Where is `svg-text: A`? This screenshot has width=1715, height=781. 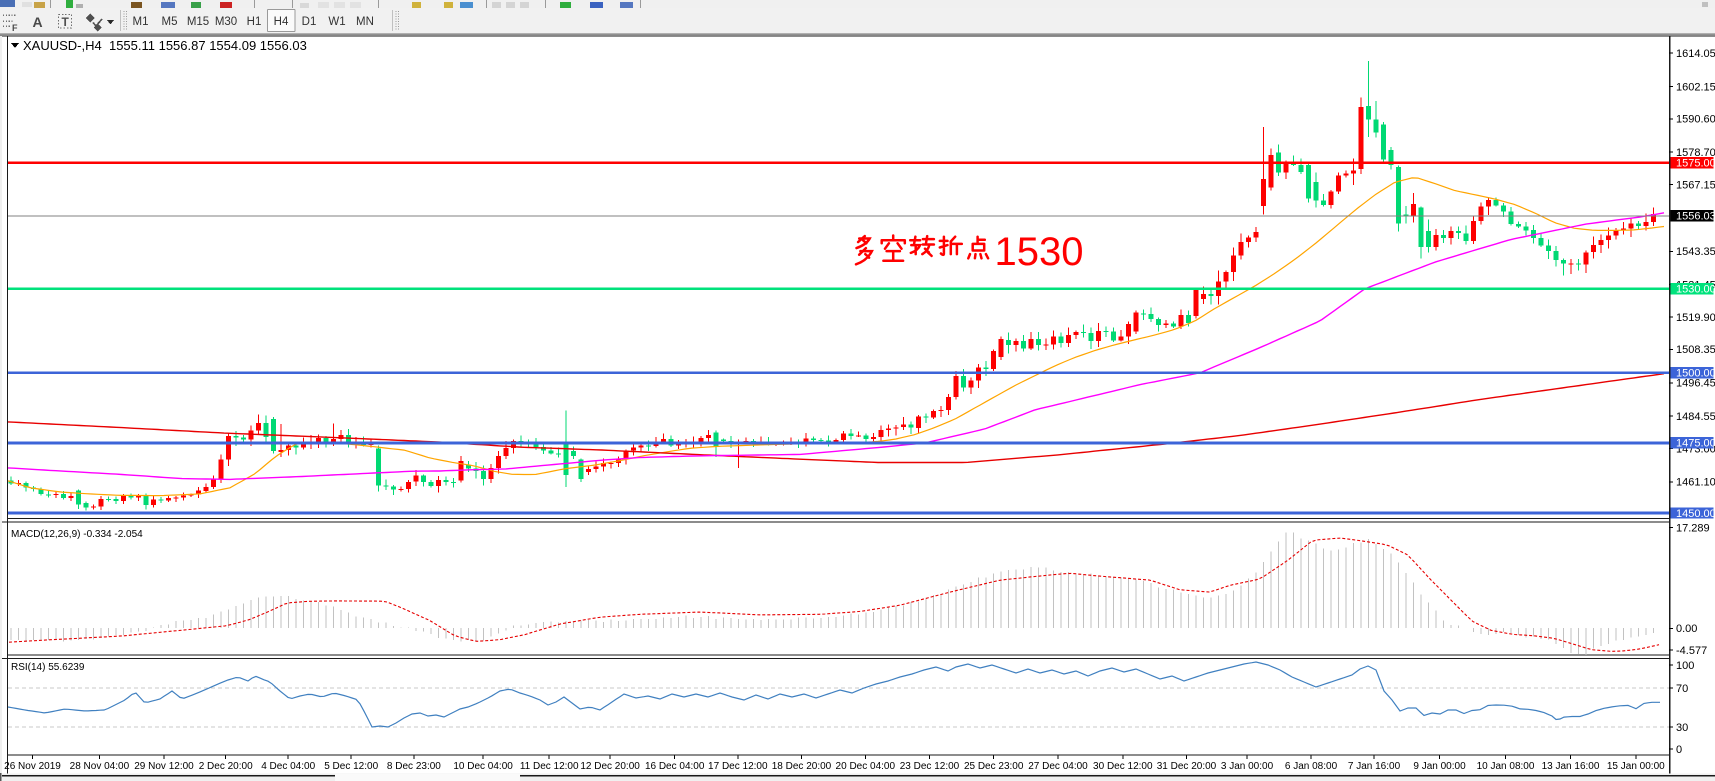 svg-text: A is located at coordinates (38, 22).